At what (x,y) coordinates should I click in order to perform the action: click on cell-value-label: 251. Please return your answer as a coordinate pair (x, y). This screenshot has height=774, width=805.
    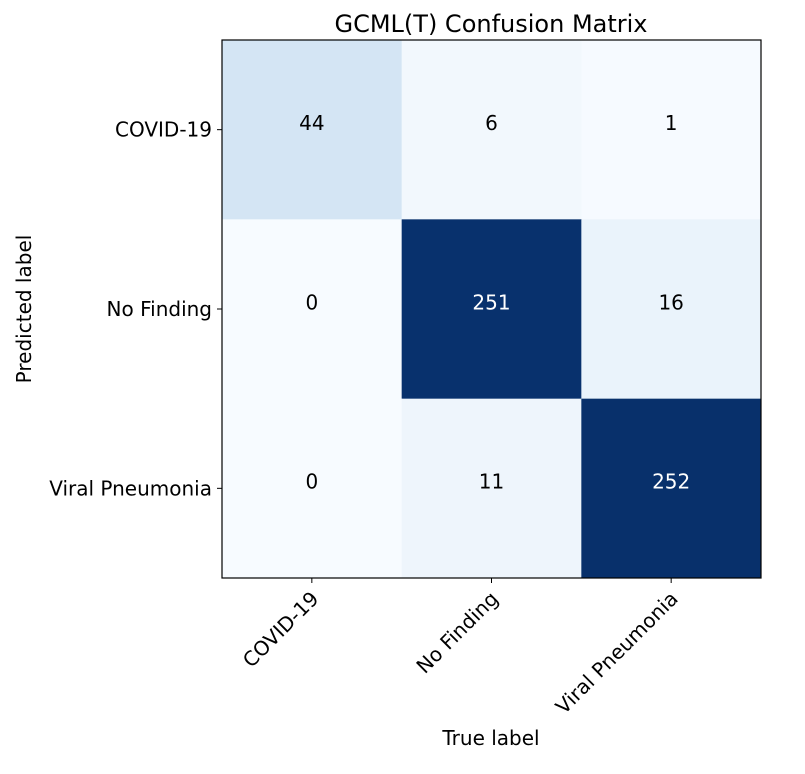
    Looking at the image, I should click on (491, 302).